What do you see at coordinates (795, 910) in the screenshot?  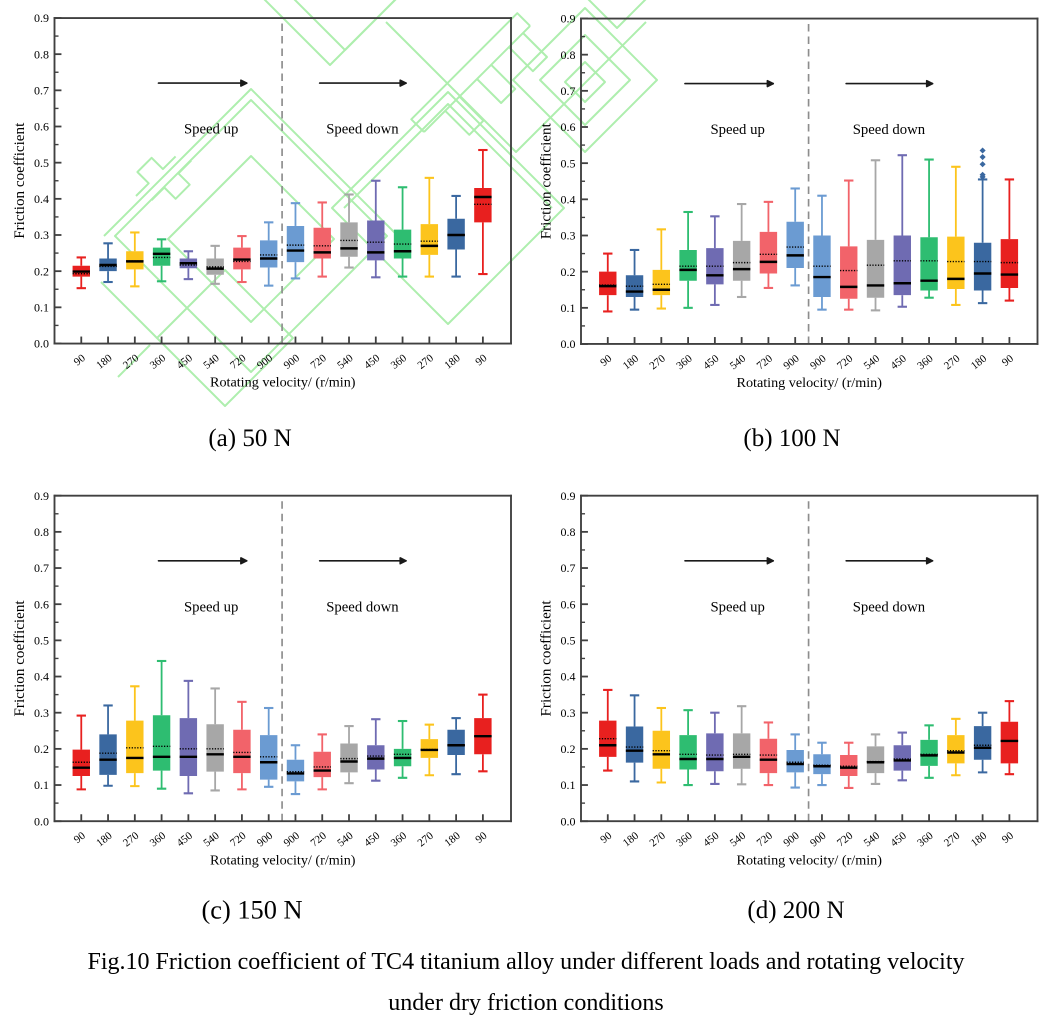 I see `svg-text: (d) 200 N` at bounding box center [795, 910].